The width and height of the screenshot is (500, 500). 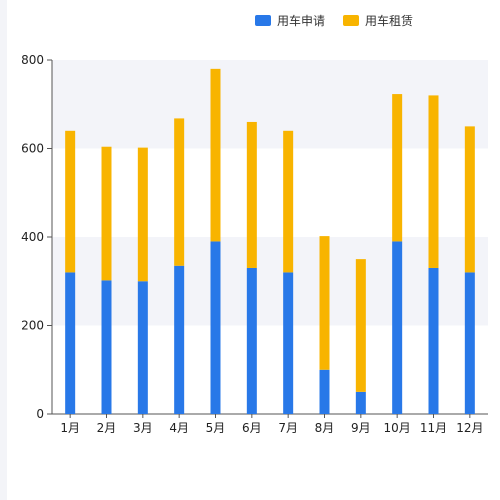 I want to click on x-tick-label: 4月, so click(x=179, y=428).